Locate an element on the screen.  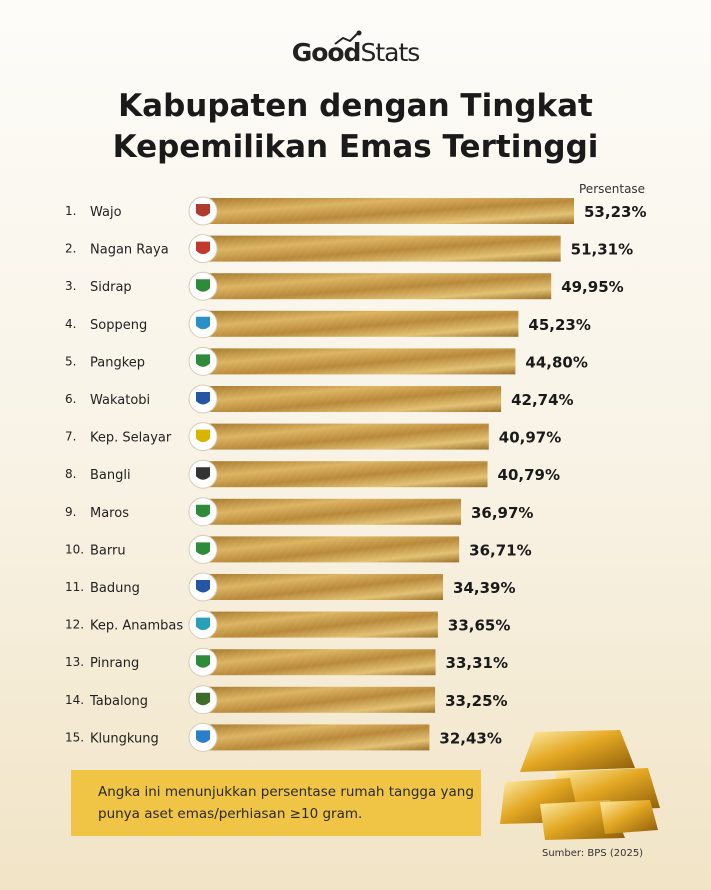
category-label: Kep. Selayar is located at coordinates (131, 438).